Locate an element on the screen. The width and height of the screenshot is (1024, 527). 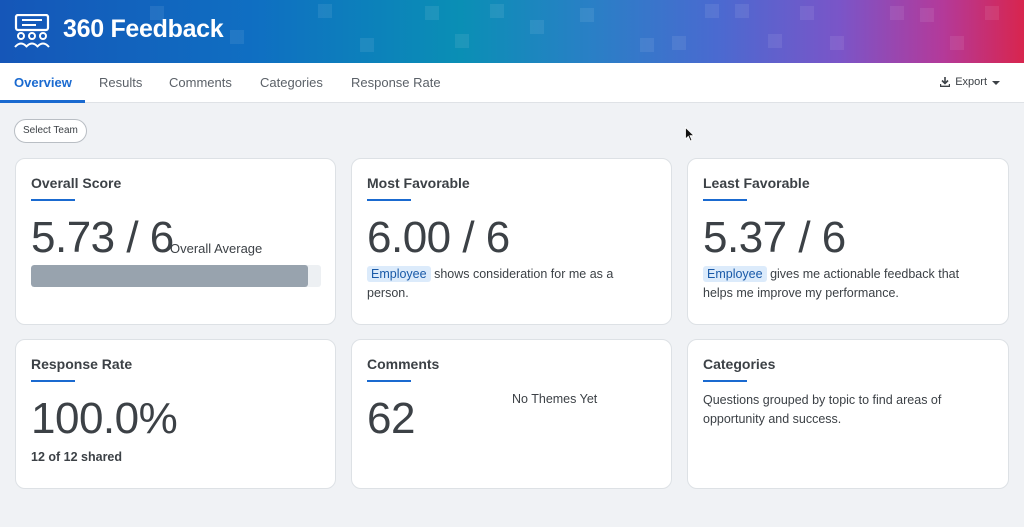
export-label: Export is located at coordinates (971, 82).